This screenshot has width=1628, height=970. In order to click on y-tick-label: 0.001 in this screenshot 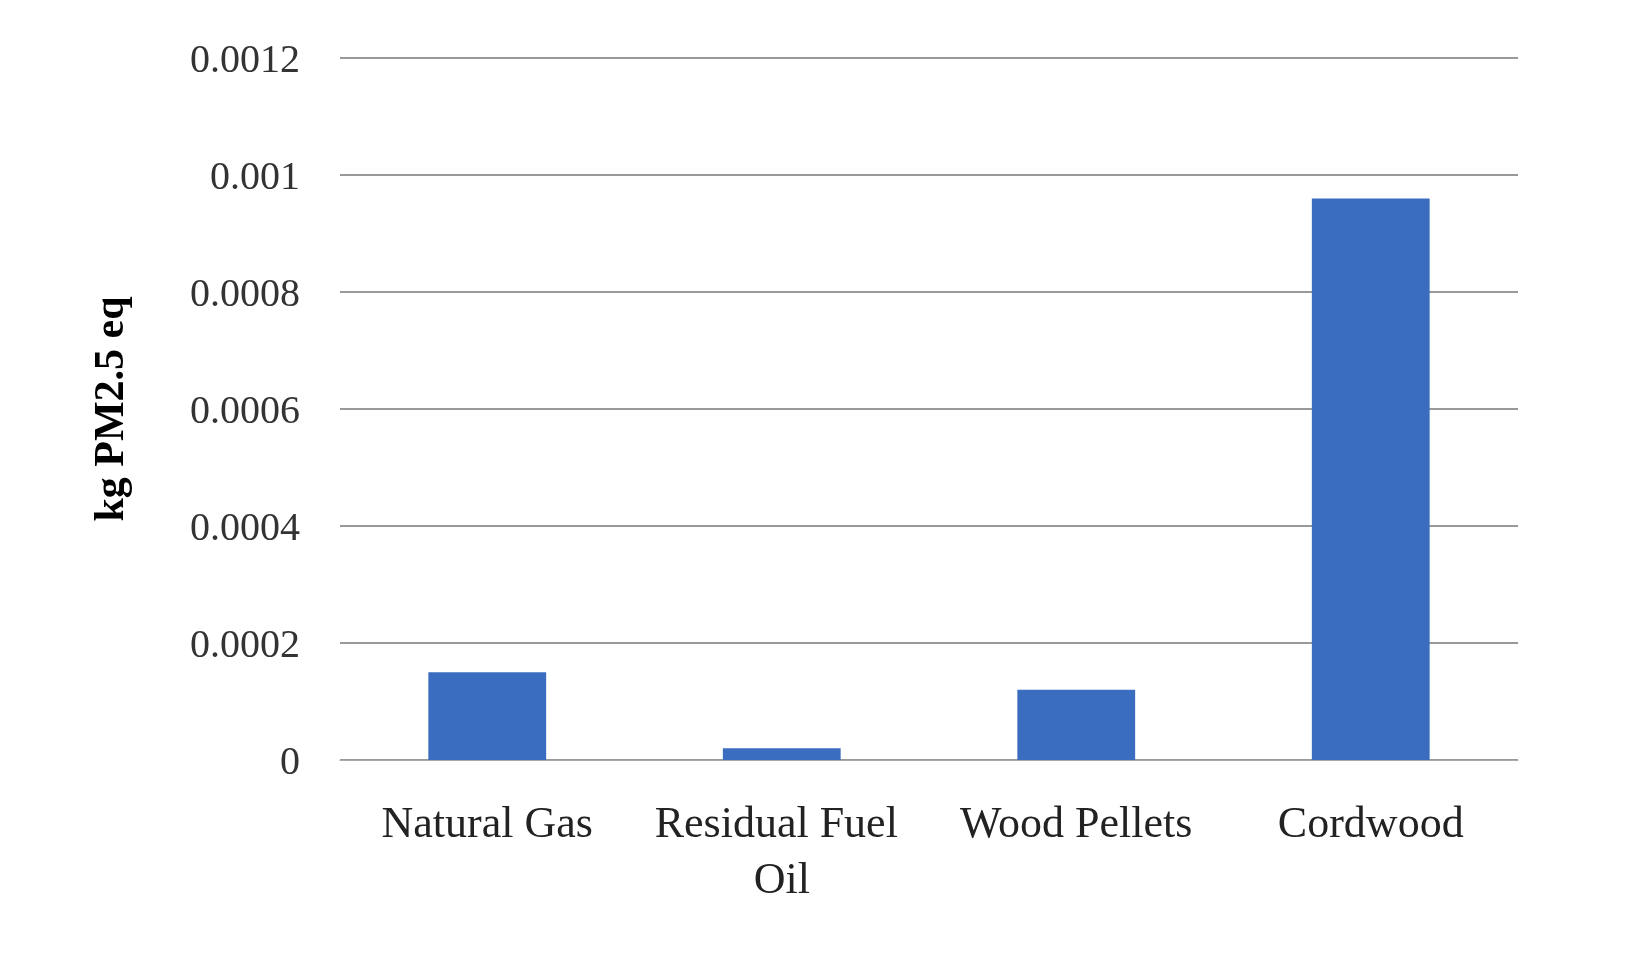, I will do `click(255, 175)`.